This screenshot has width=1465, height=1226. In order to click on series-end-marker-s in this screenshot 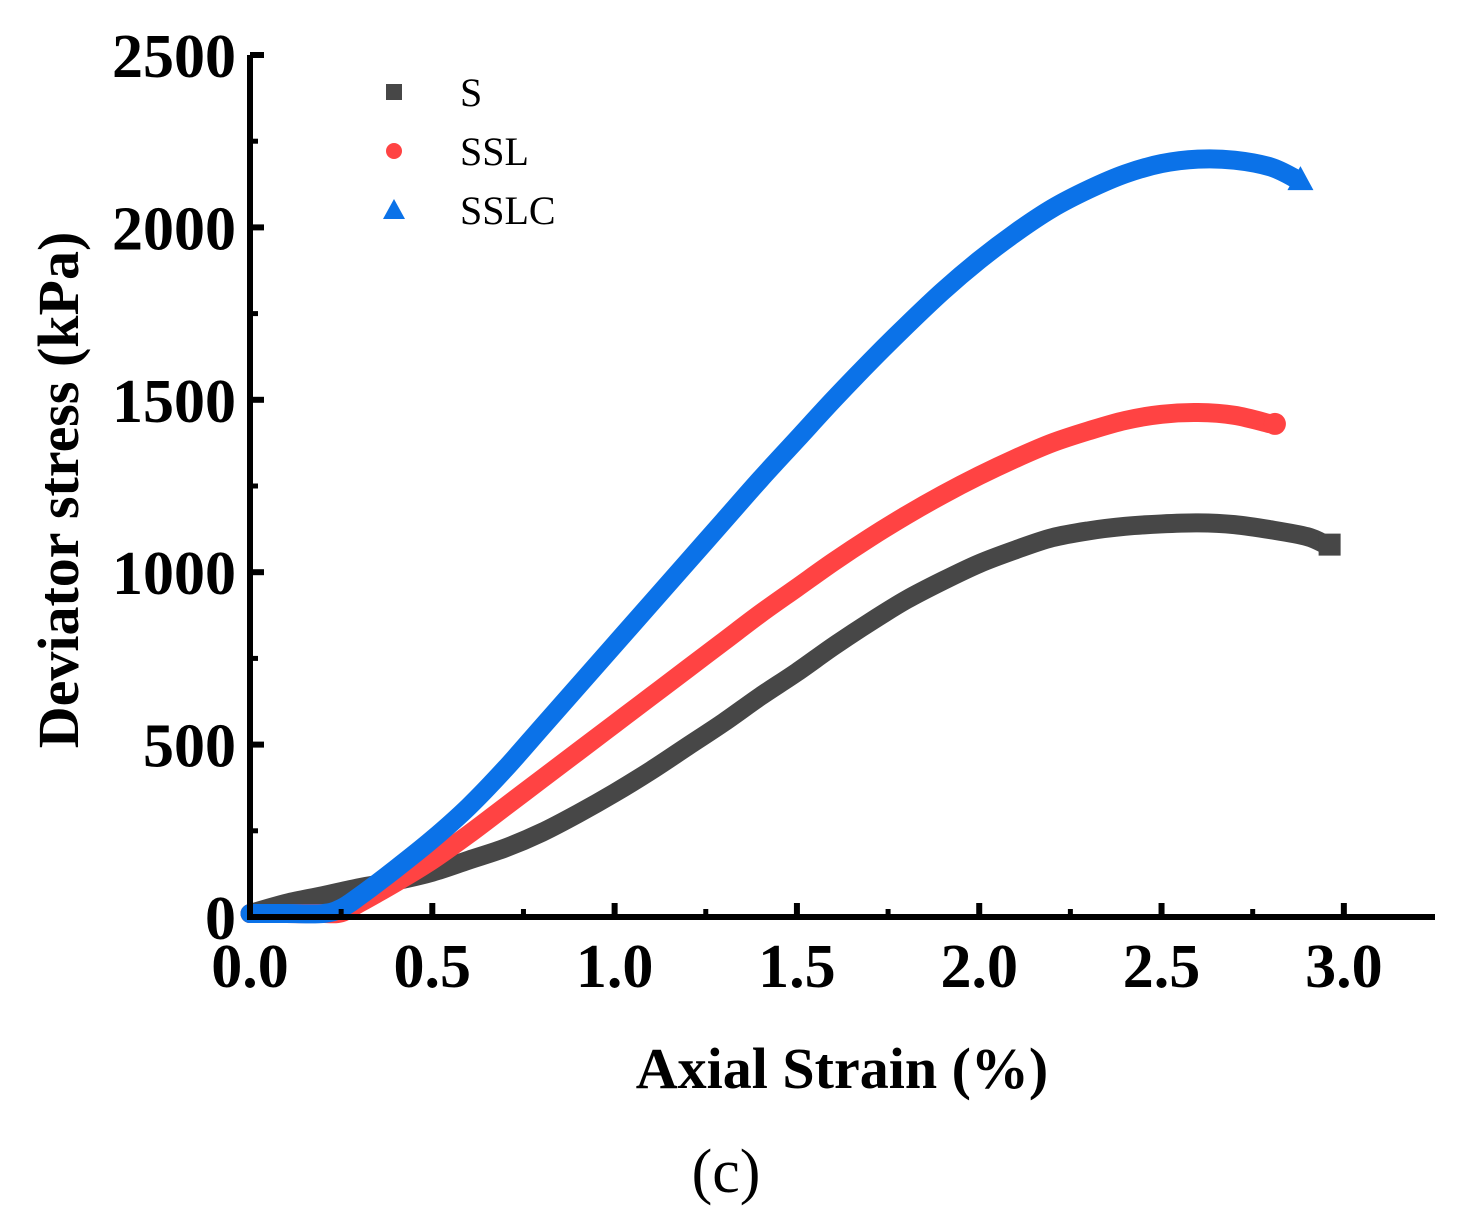, I will do `click(1329, 544)`.